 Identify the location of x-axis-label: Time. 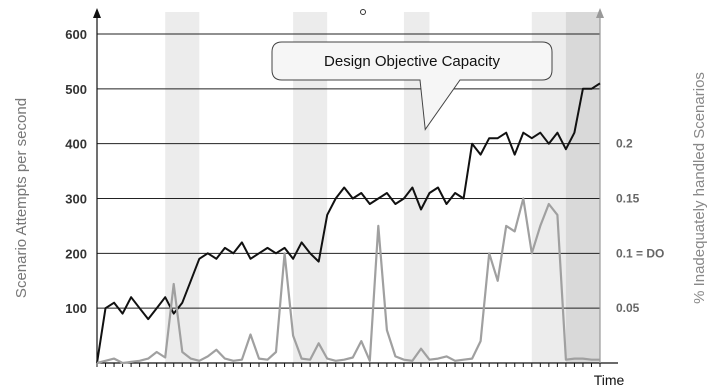
(609, 380).